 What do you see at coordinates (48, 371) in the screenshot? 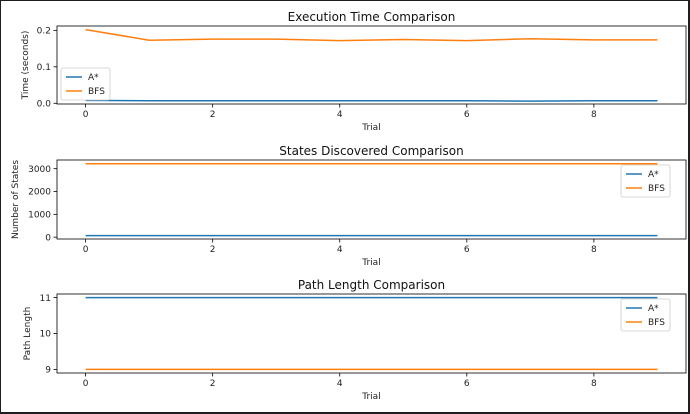
I see `y-tick-label: 9` at bounding box center [48, 371].